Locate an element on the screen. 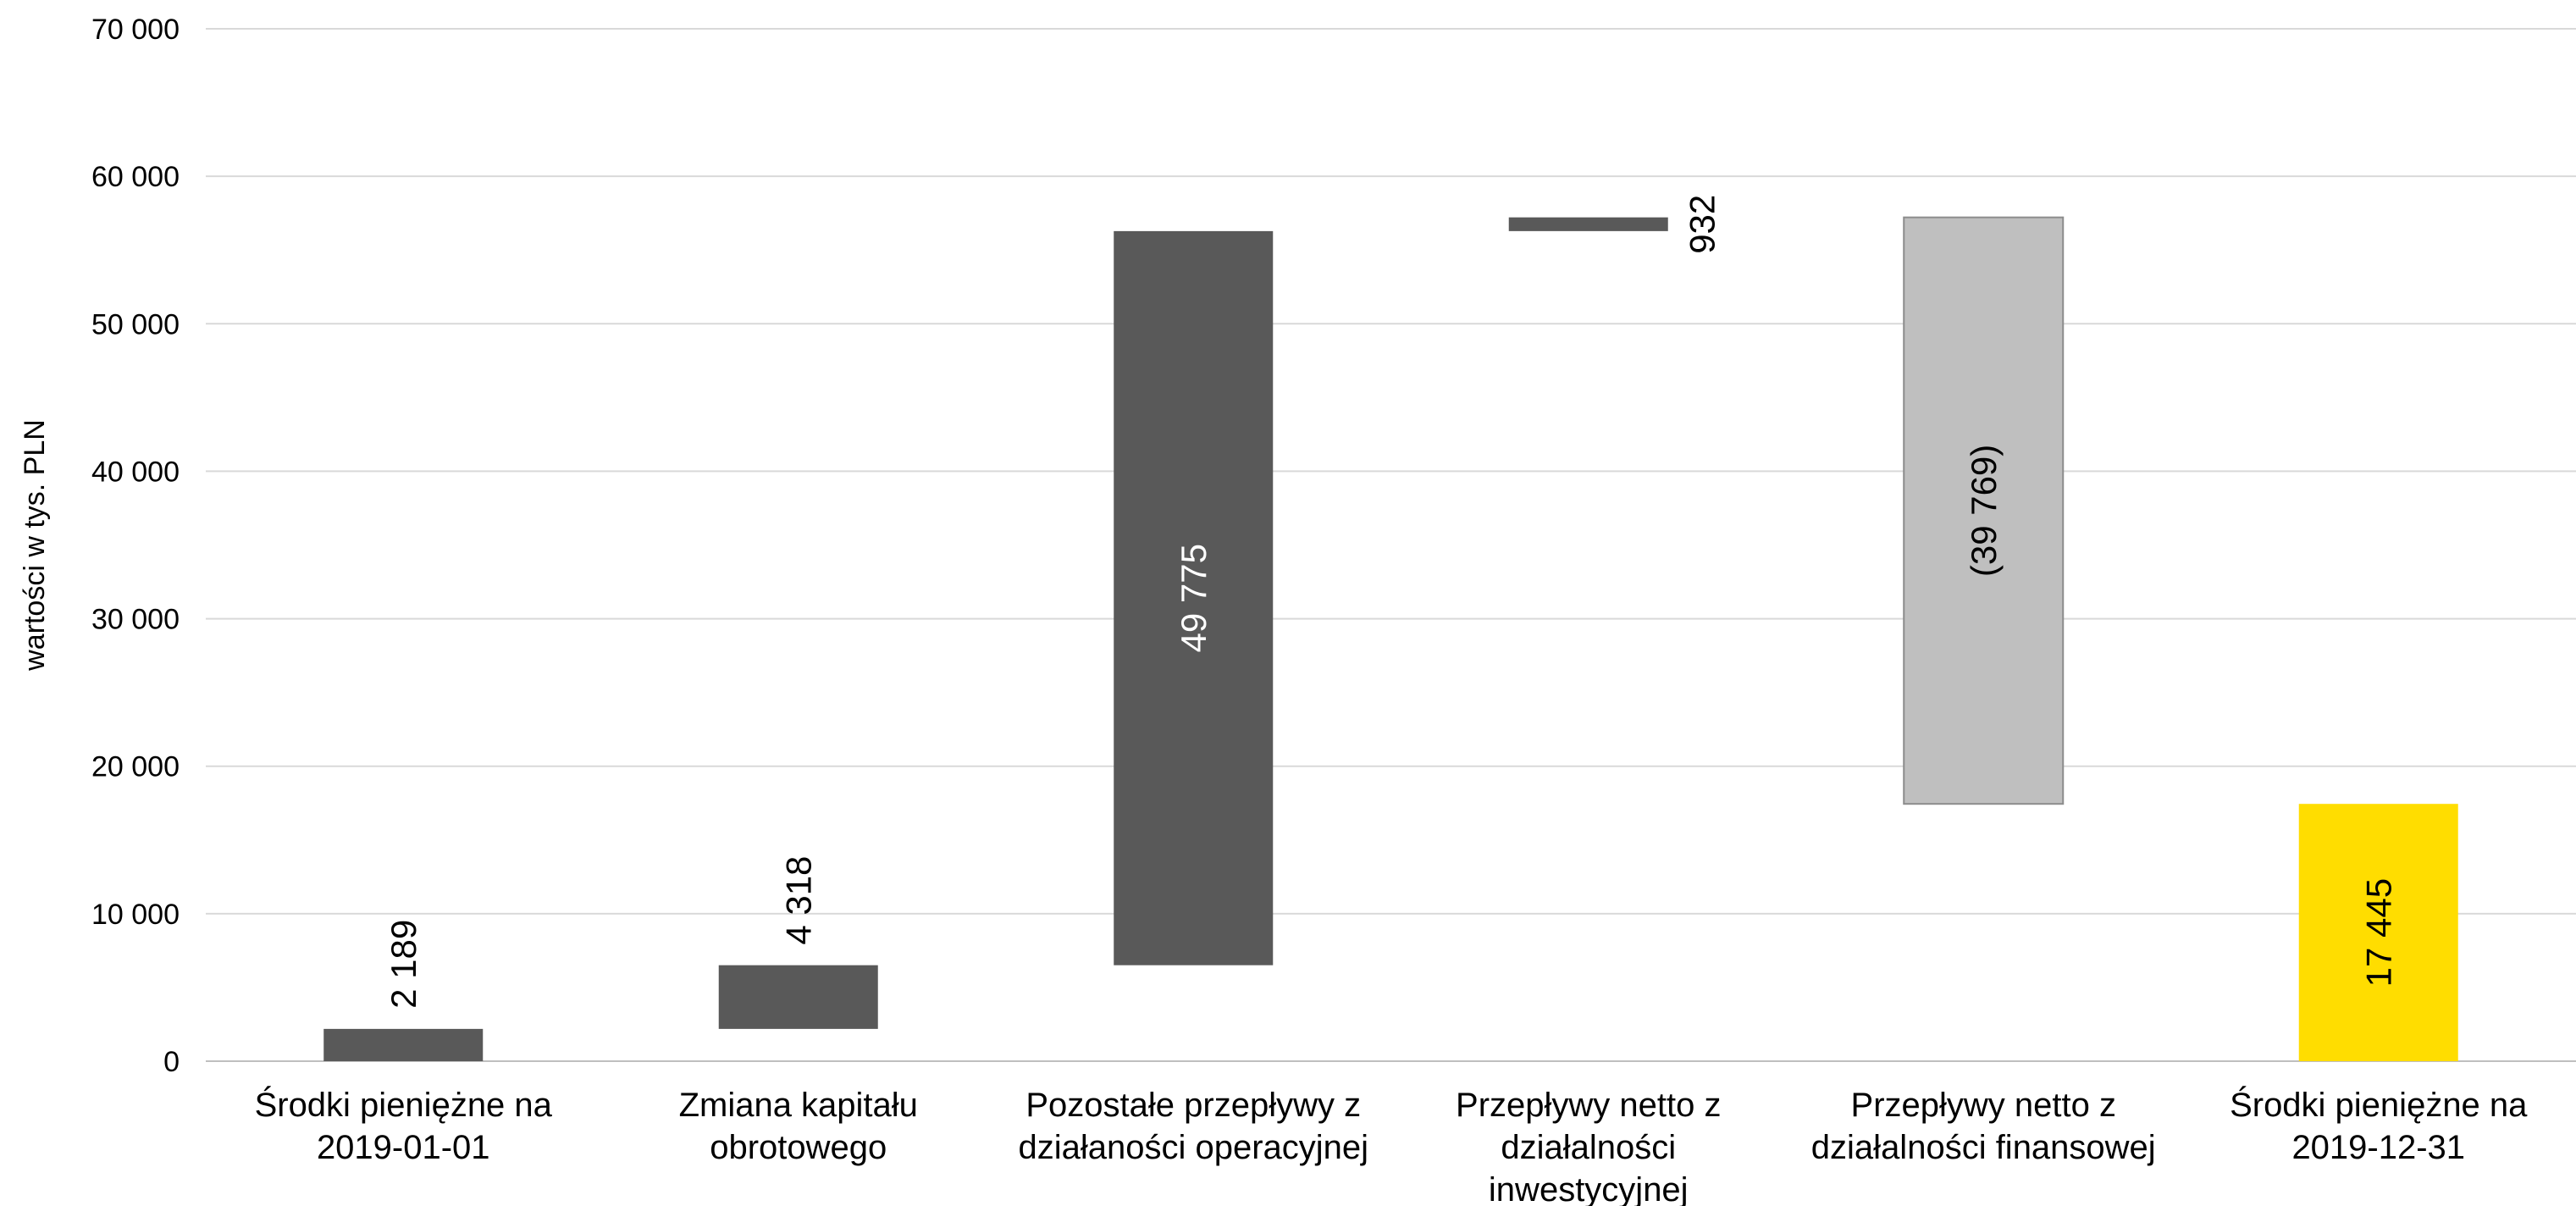 The image size is (2576, 1206). data-label: (39 769) is located at coordinates (1984, 511).